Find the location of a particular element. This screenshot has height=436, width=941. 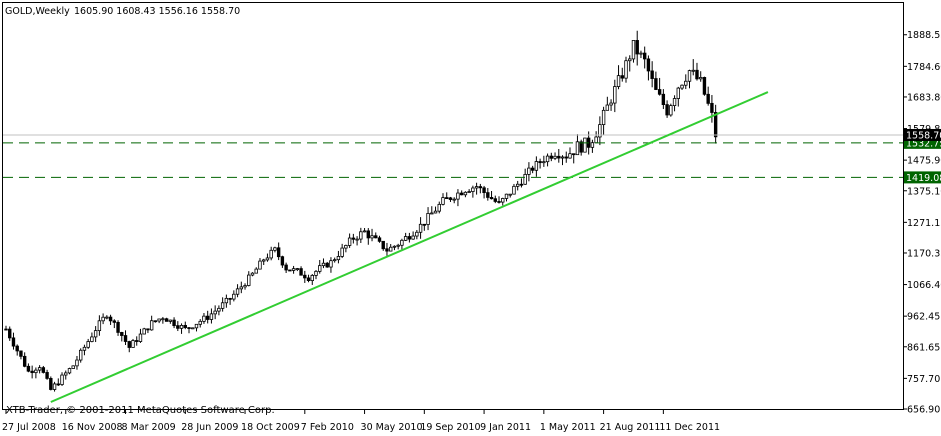

current-price-label: 1558.70 is located at coordinates (923, 135).